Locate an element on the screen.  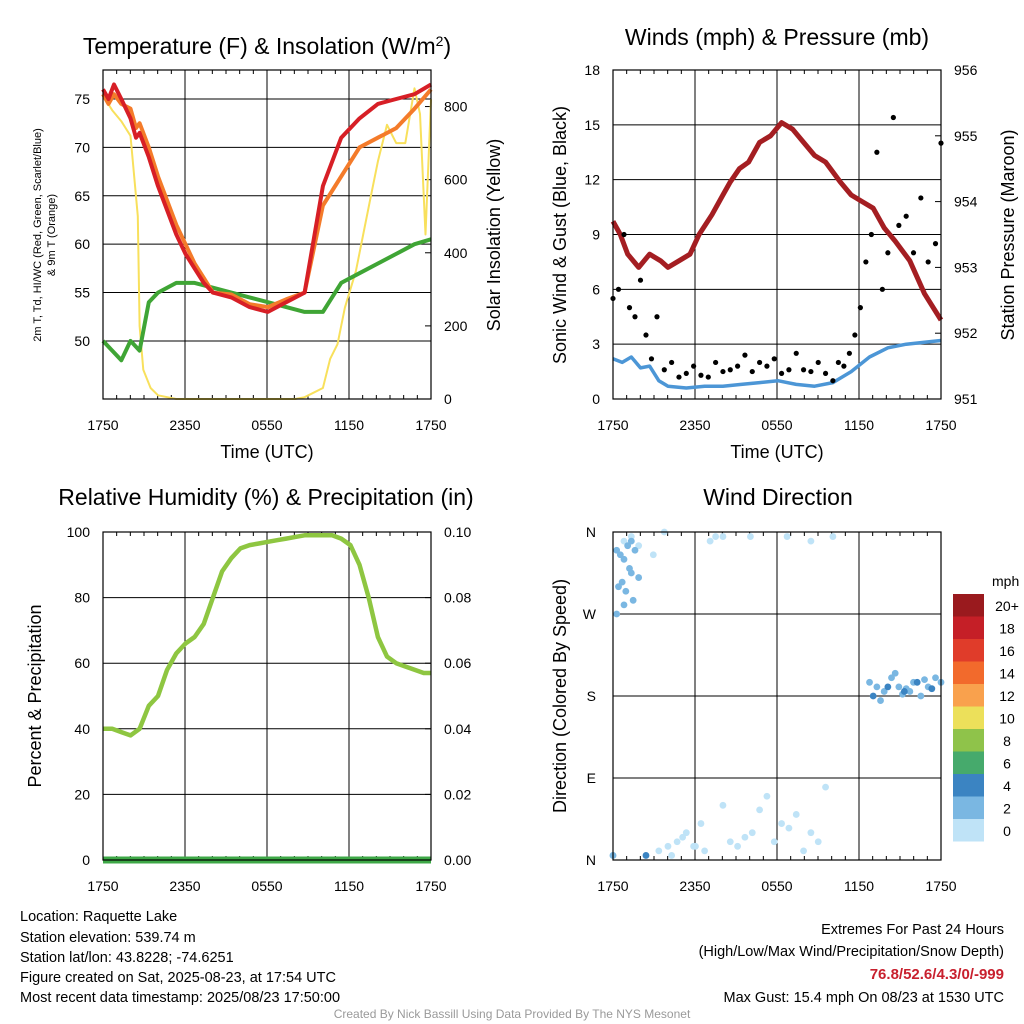
y2-tick-label: 0.00 is located at coordinates (457, 860).